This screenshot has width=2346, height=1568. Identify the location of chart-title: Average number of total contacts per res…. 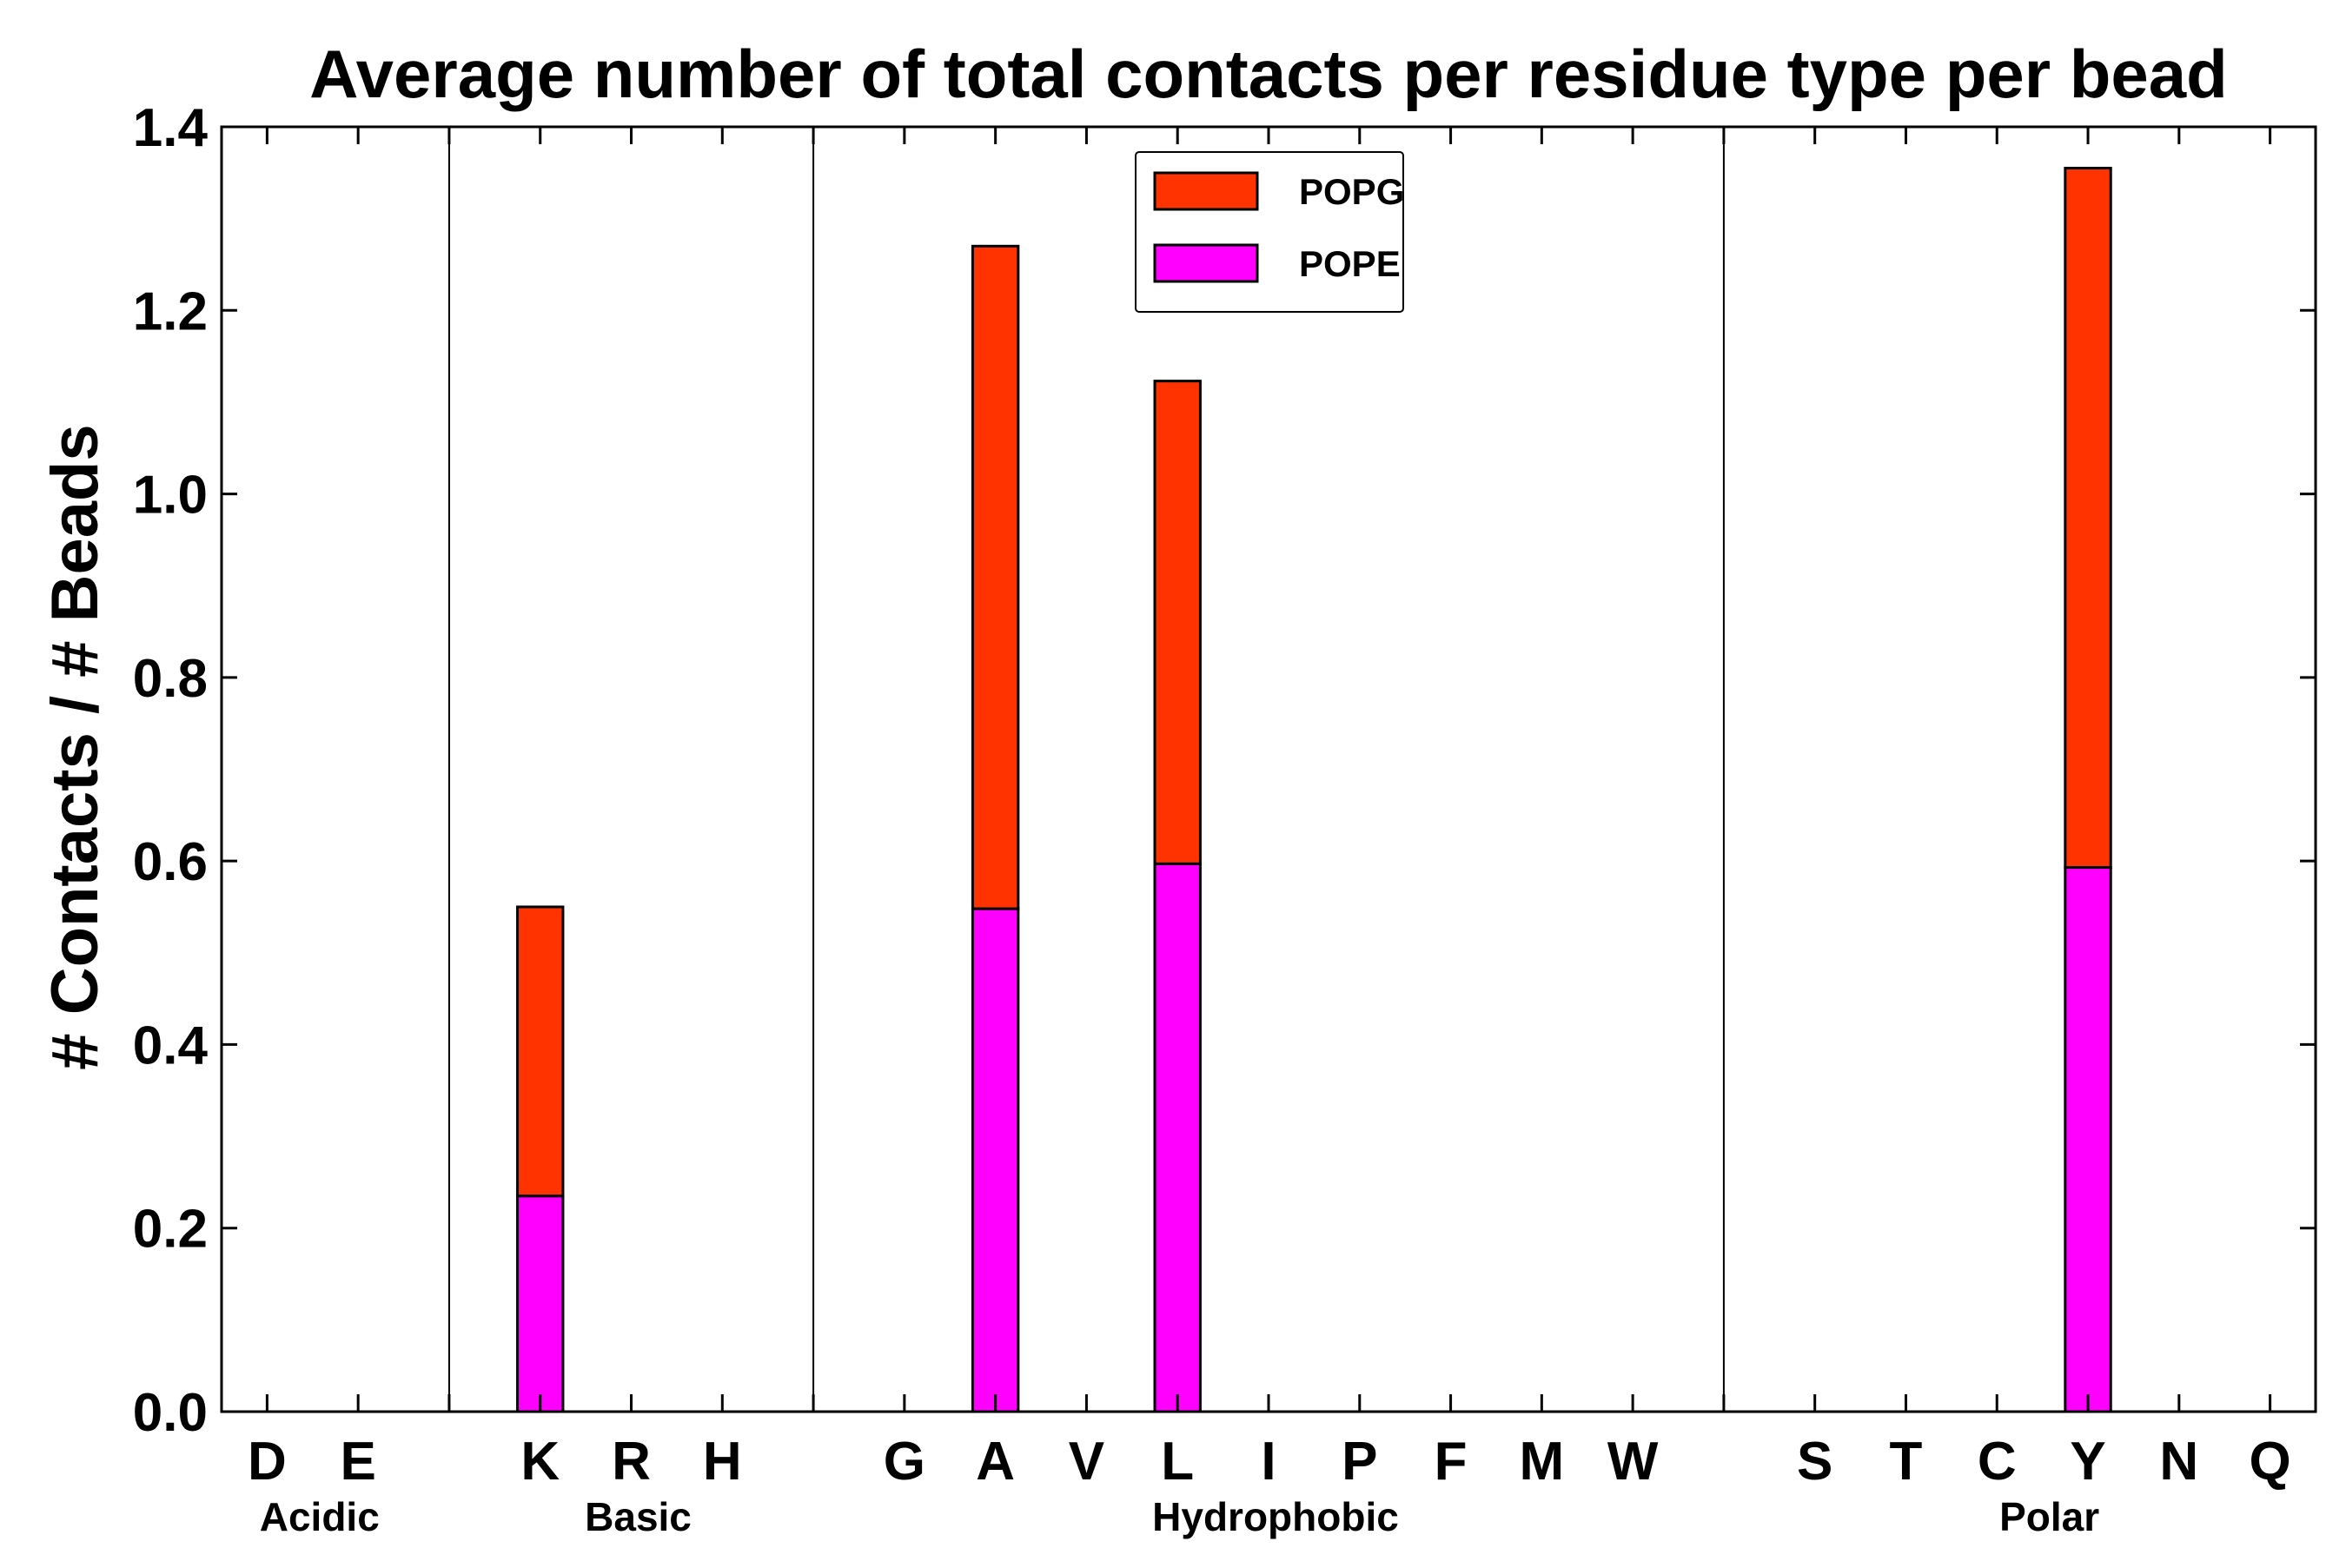
(1268, 74).